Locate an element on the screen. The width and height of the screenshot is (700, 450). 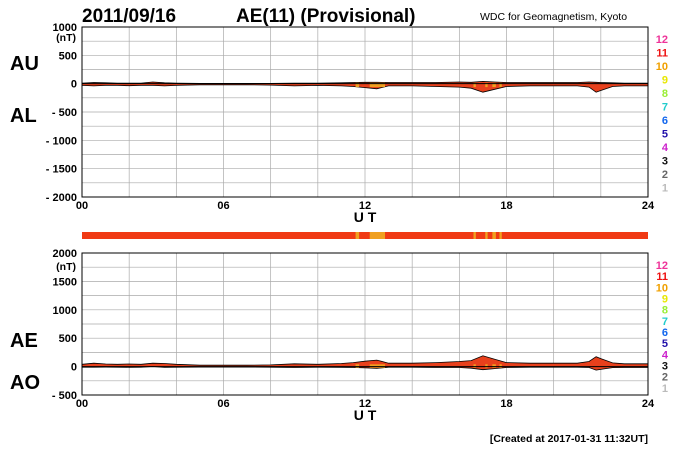
au-al-x-ticks: 00 06 12 18 24 is located at coordinates (365, 206).